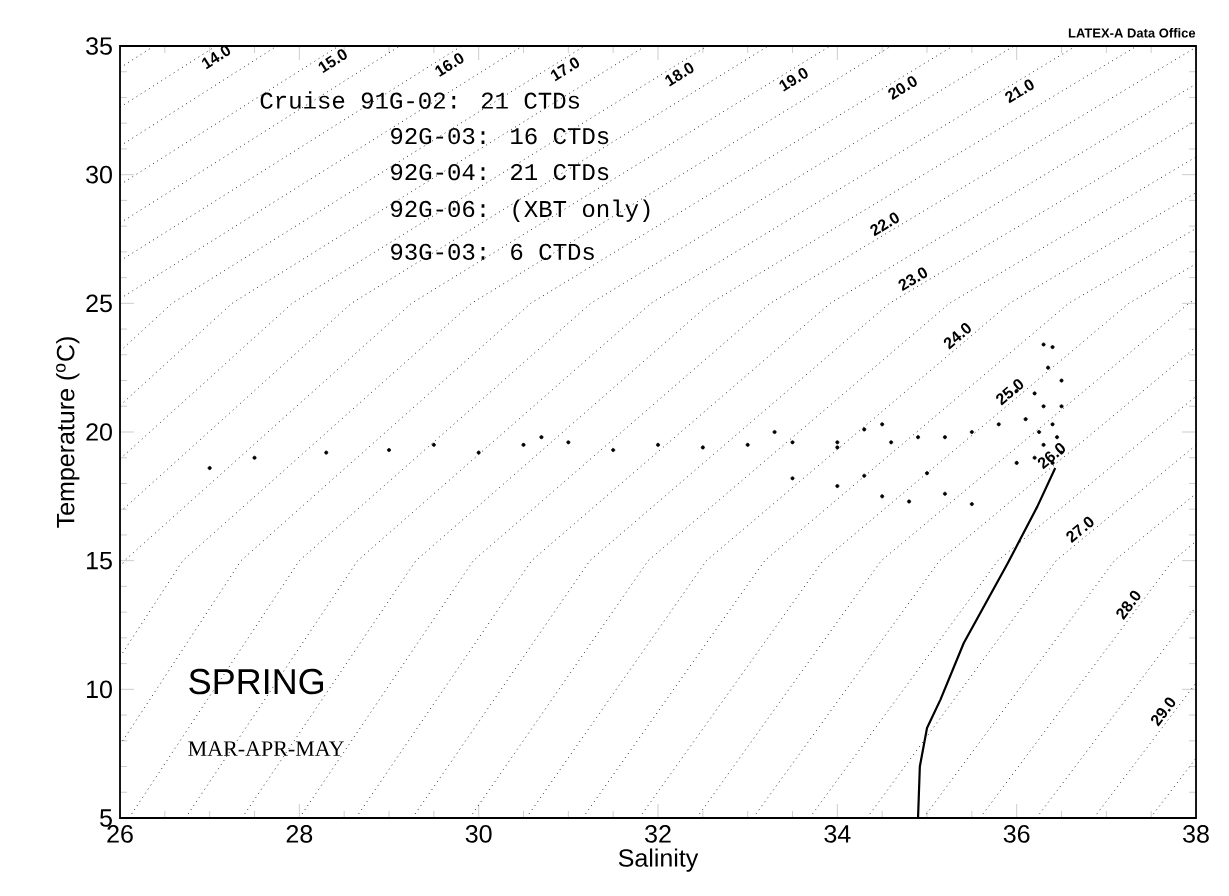  I want to click on annotation: MAR-APR-MAY, so click(266, 748).